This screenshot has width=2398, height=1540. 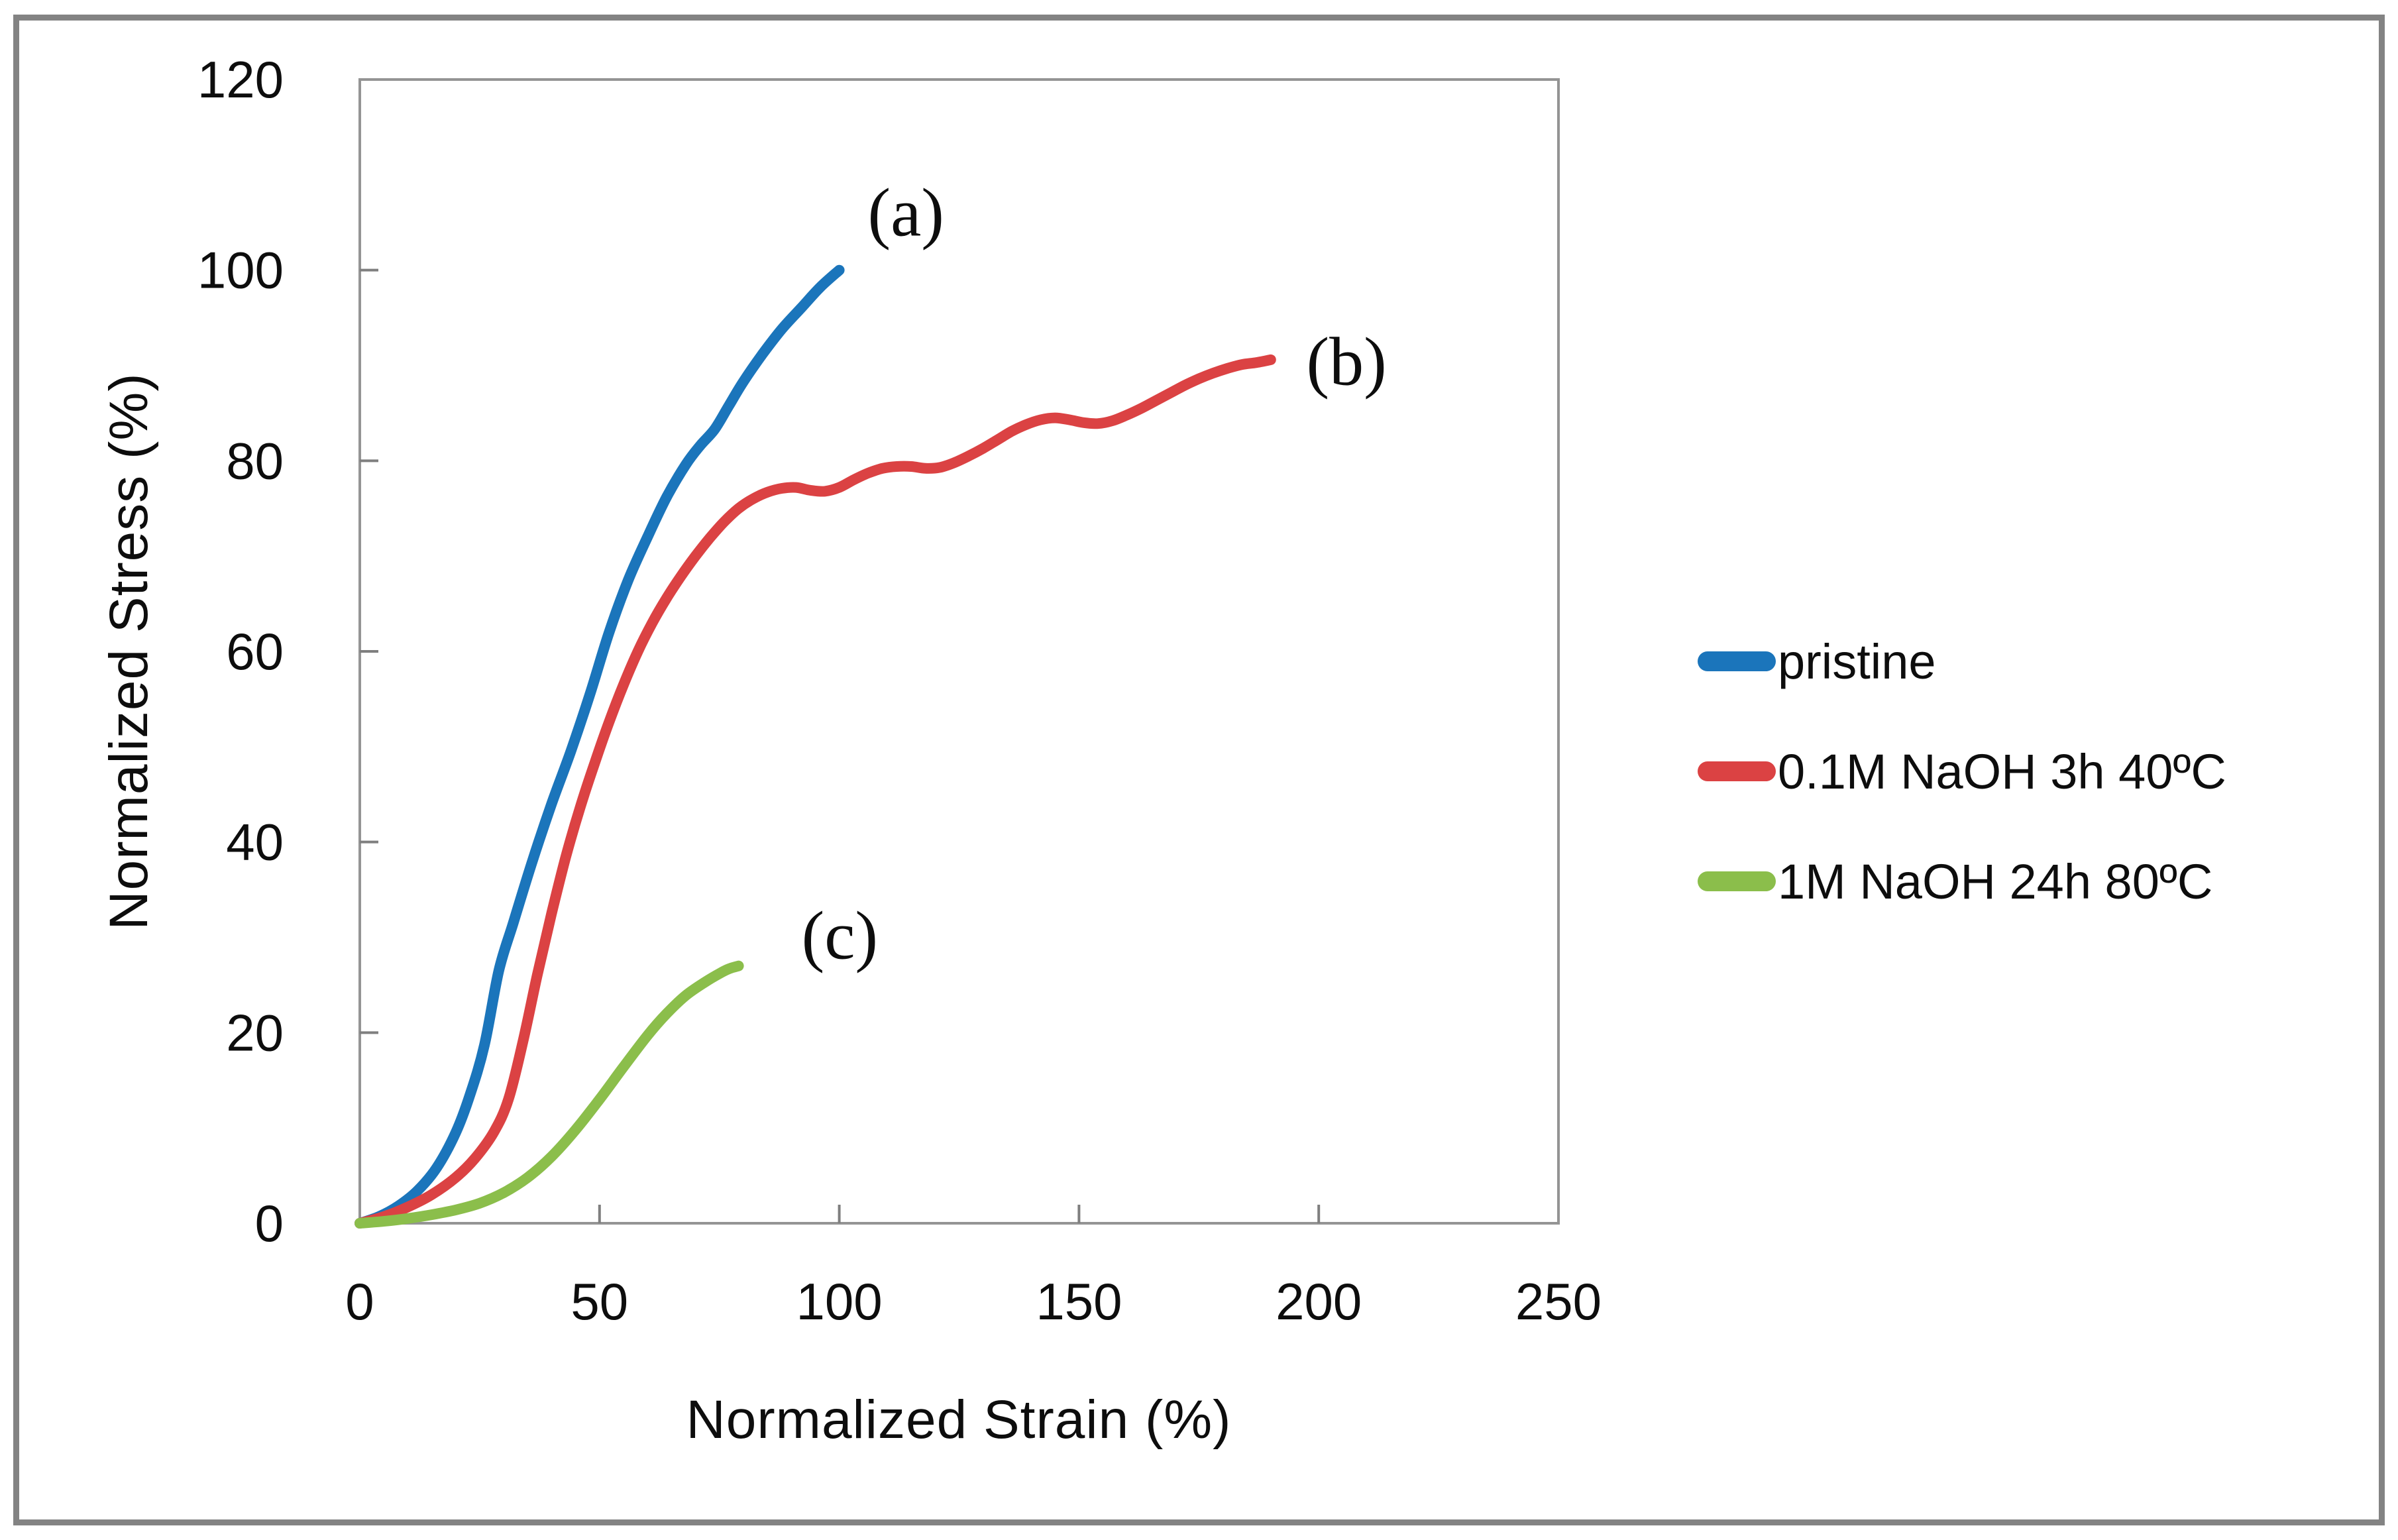 What do you see at coordinates (255, 1032) in the screenshot?
I see `y-tick-label: 20` at bounding box center [255, 1032].